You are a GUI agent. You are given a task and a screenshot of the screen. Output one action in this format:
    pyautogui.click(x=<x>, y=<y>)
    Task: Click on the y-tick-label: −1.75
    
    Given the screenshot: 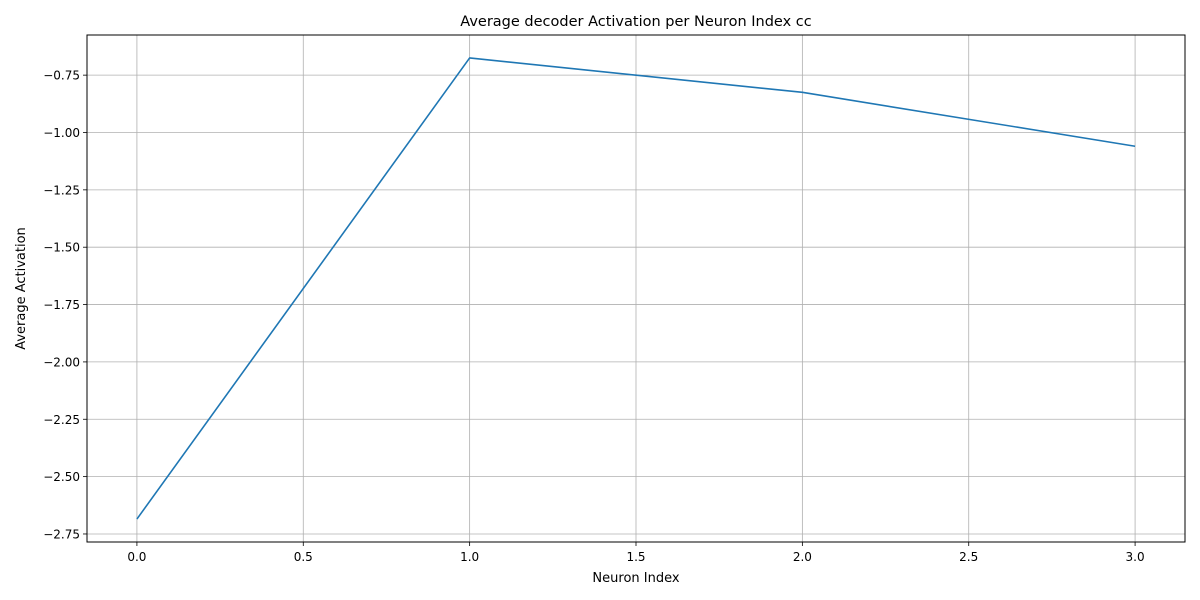 What is the action you would take?
    pyautogui.click(x=61, y=305)
    